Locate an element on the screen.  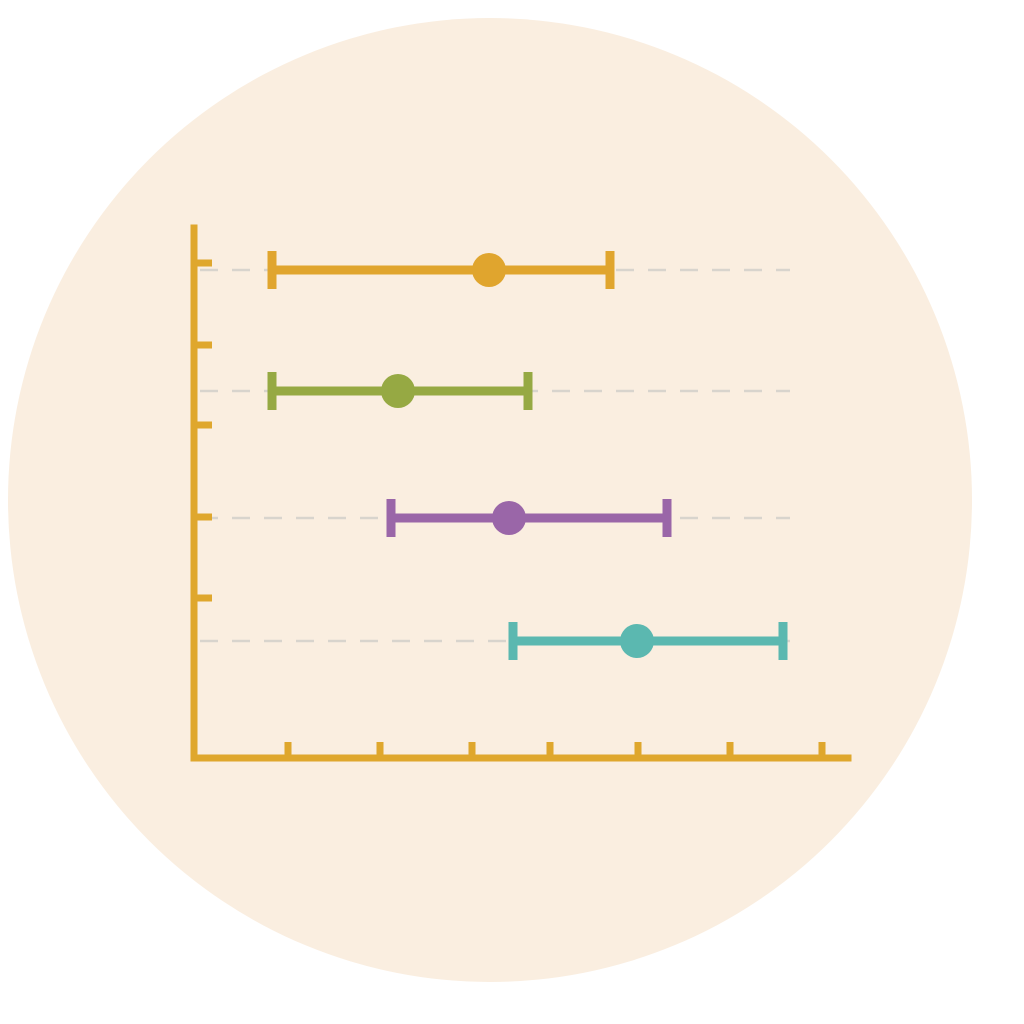
y-axis-tick-group is located at coordinates (203, 430).